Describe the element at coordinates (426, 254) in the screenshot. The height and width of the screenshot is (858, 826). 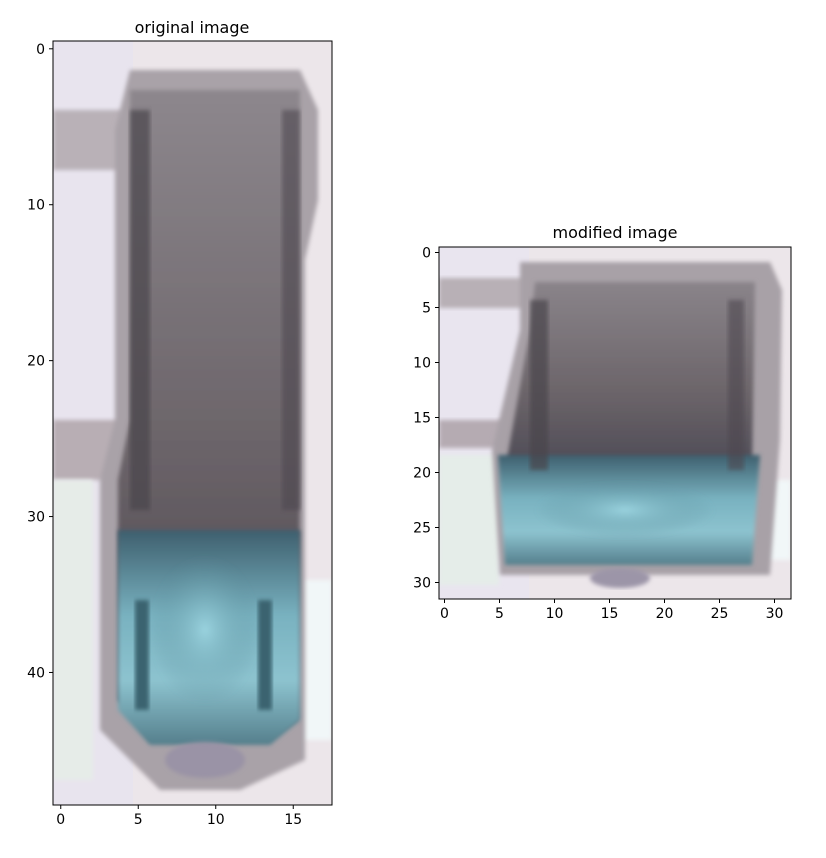
I see `modified-y-tick-label: 0` at that location.